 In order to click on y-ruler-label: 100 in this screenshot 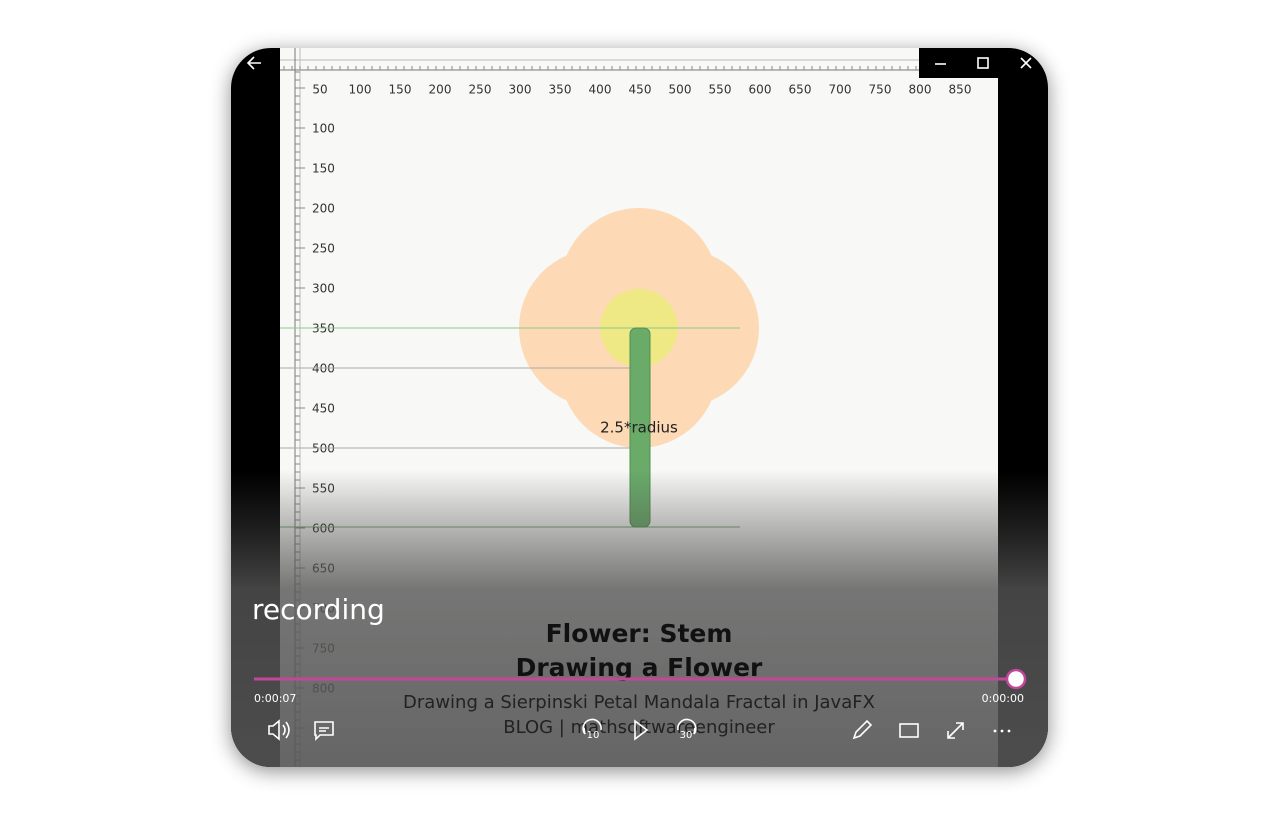, I will do `click(323, 129)`.